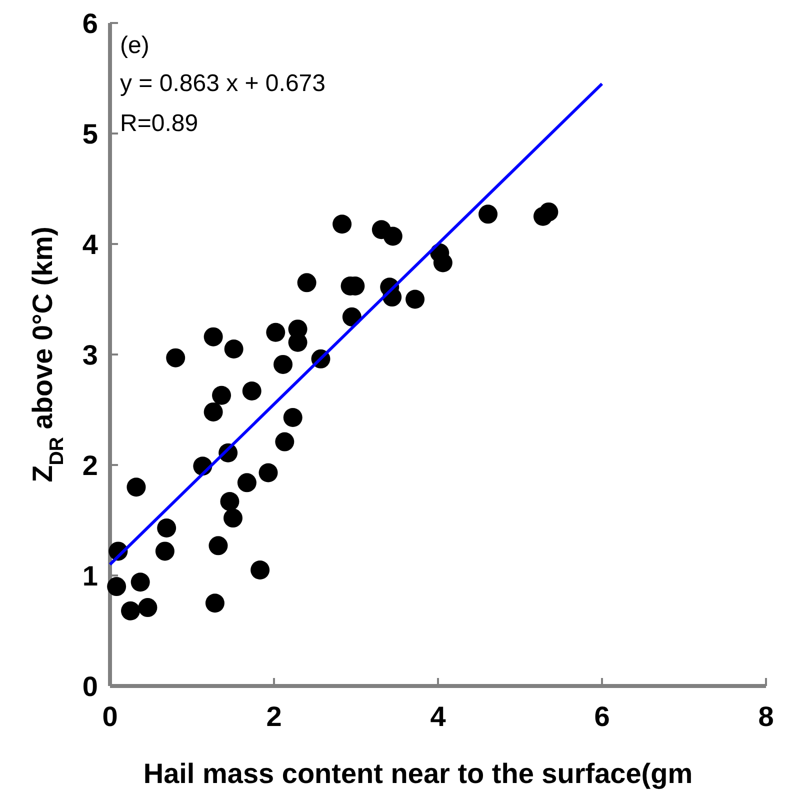 The width and height of the screenshot is (794, 803). Describe the element at coordinates (90, 354) in the screenshot. I see `y-tick-label: 3` at that location.